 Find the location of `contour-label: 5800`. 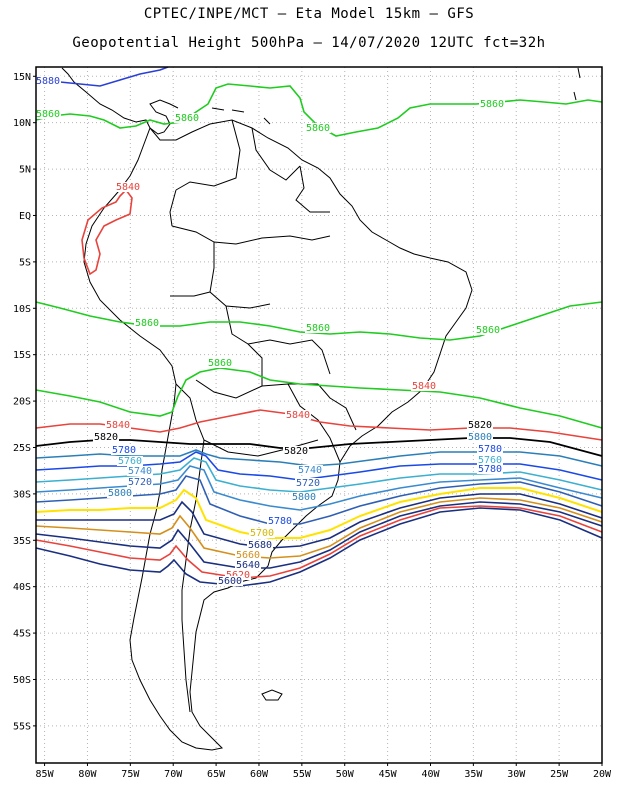

contour-label: 5800 is located at coordinates (304, 497).